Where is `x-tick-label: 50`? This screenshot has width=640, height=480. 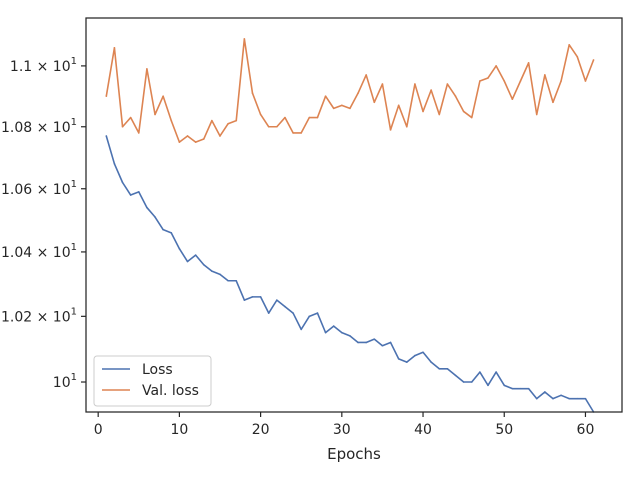
x-tick-label: 50 is located at coordinates (504, 430).